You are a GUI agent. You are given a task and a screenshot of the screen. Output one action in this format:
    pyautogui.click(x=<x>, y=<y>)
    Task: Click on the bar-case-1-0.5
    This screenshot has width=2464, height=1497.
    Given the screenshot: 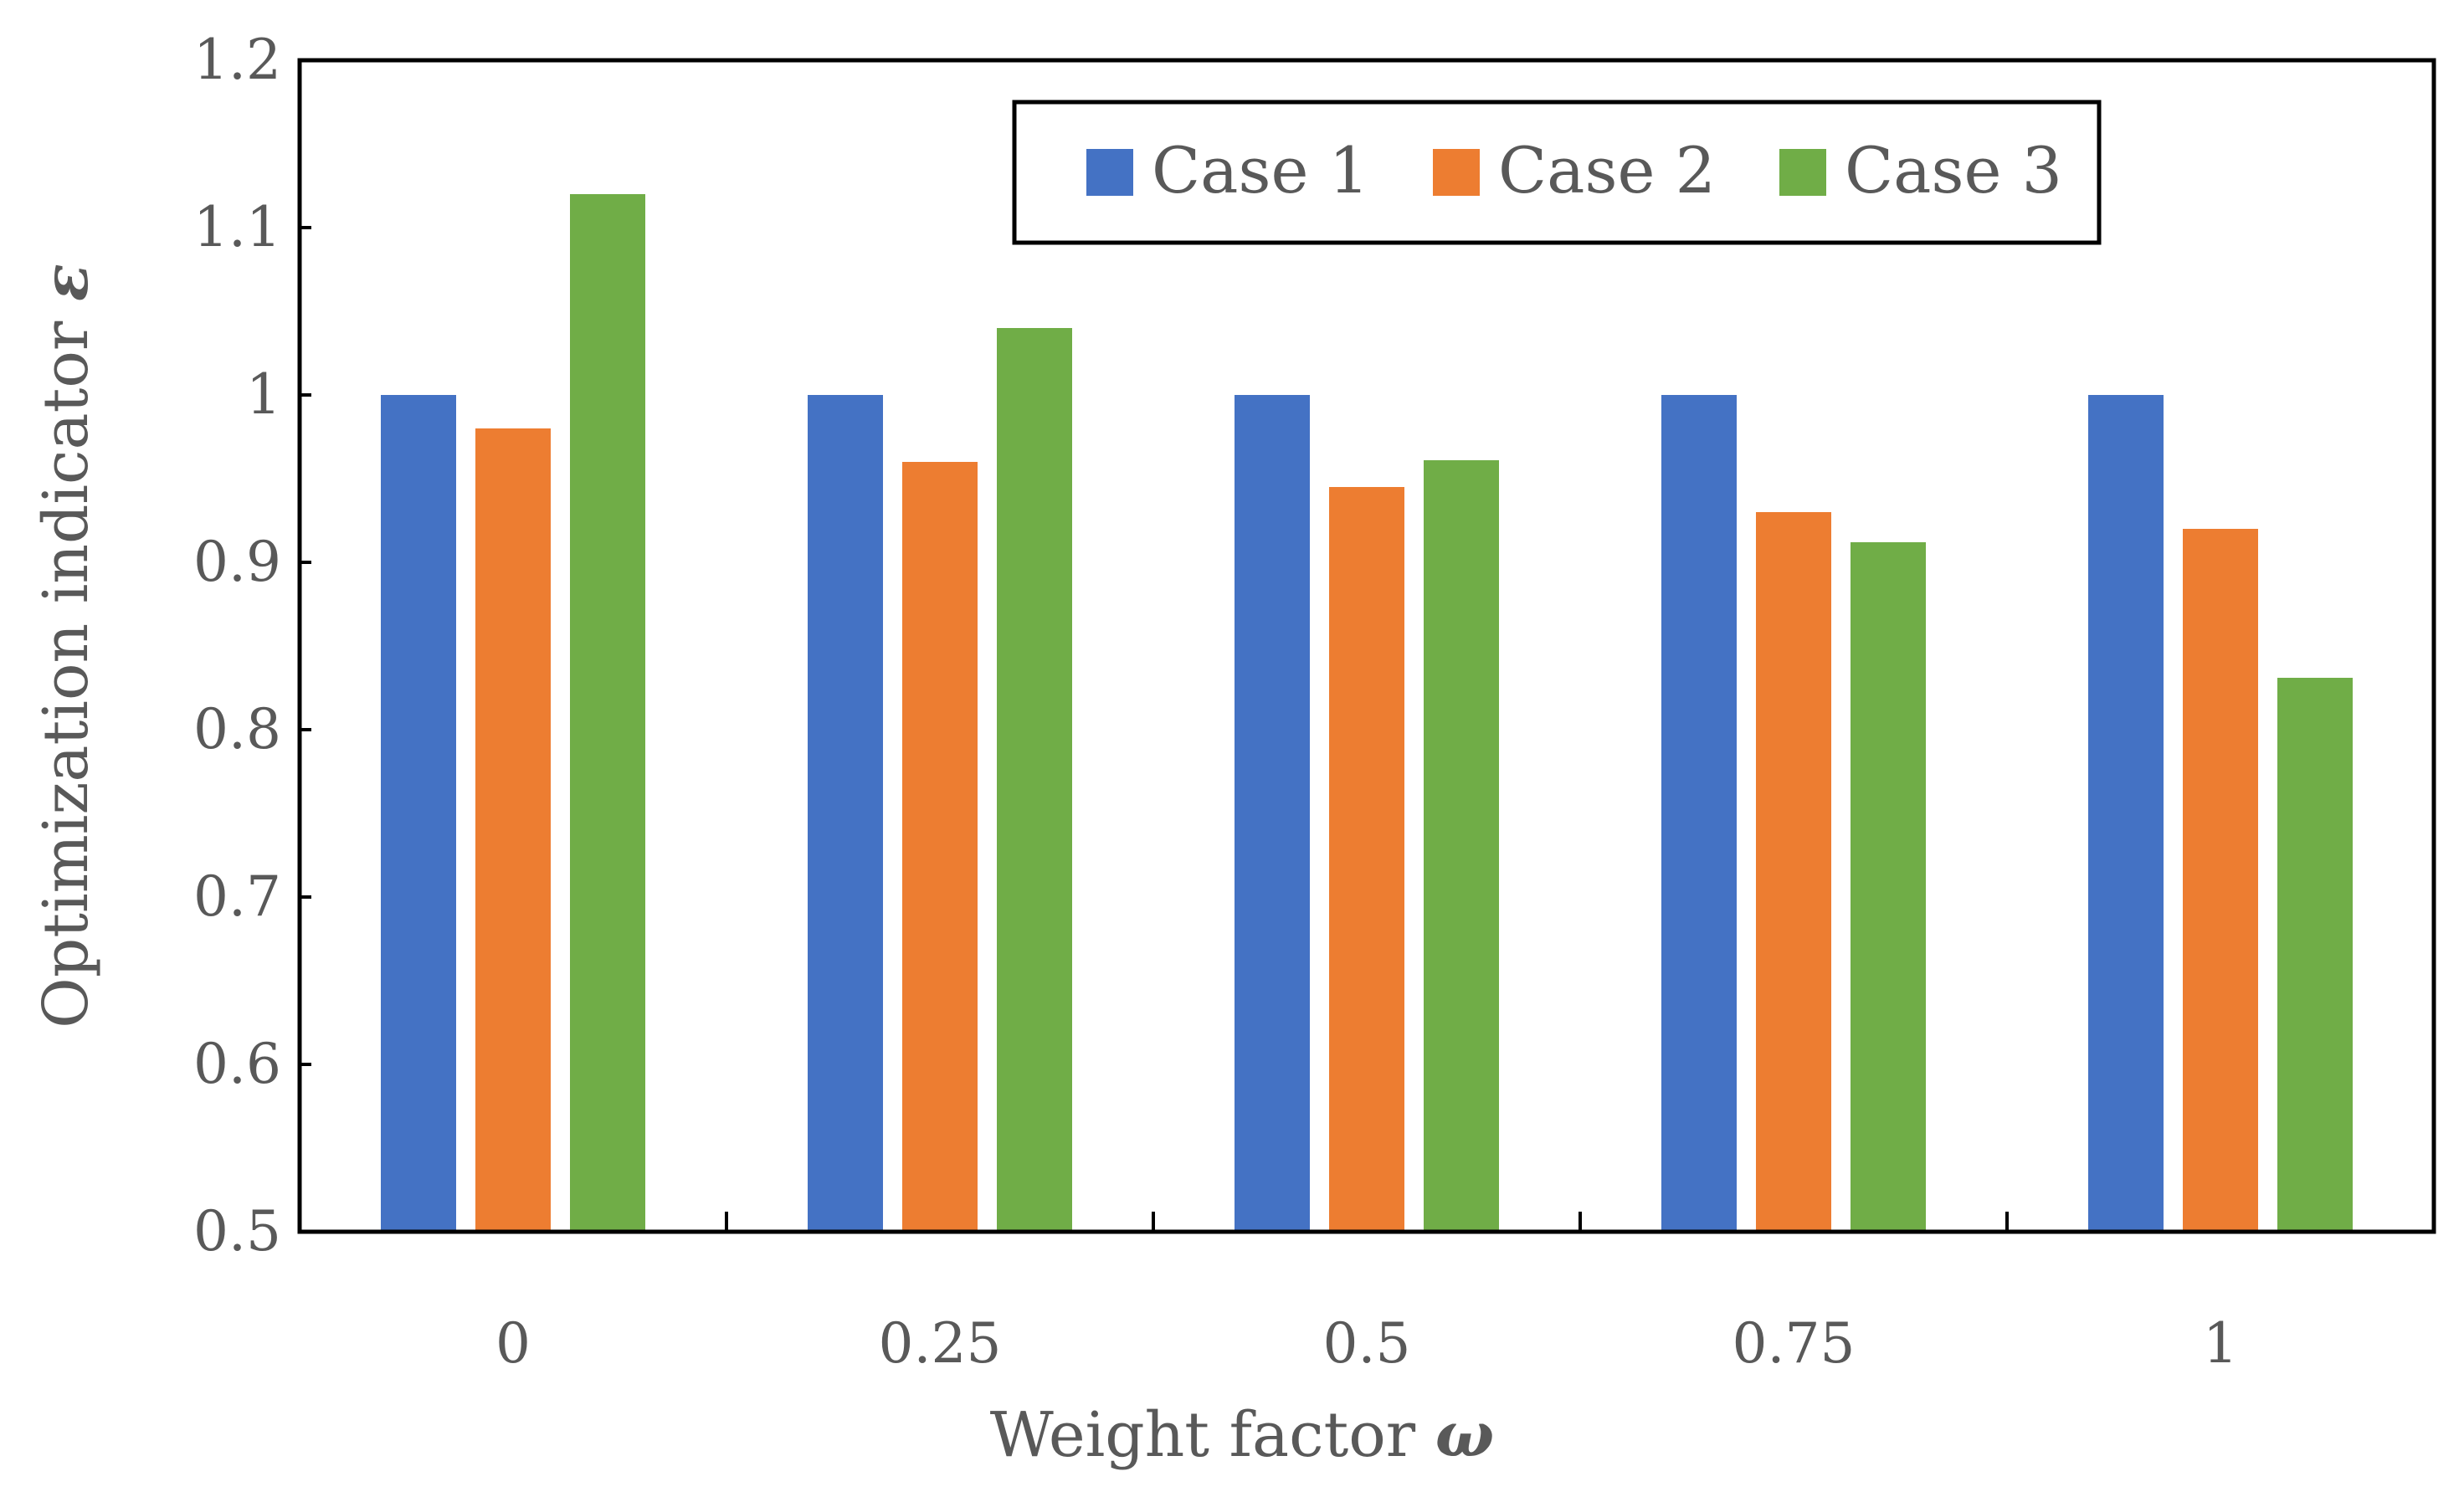 What is the action you would take?
    pyautogui.click(x=1272, y=813)
    